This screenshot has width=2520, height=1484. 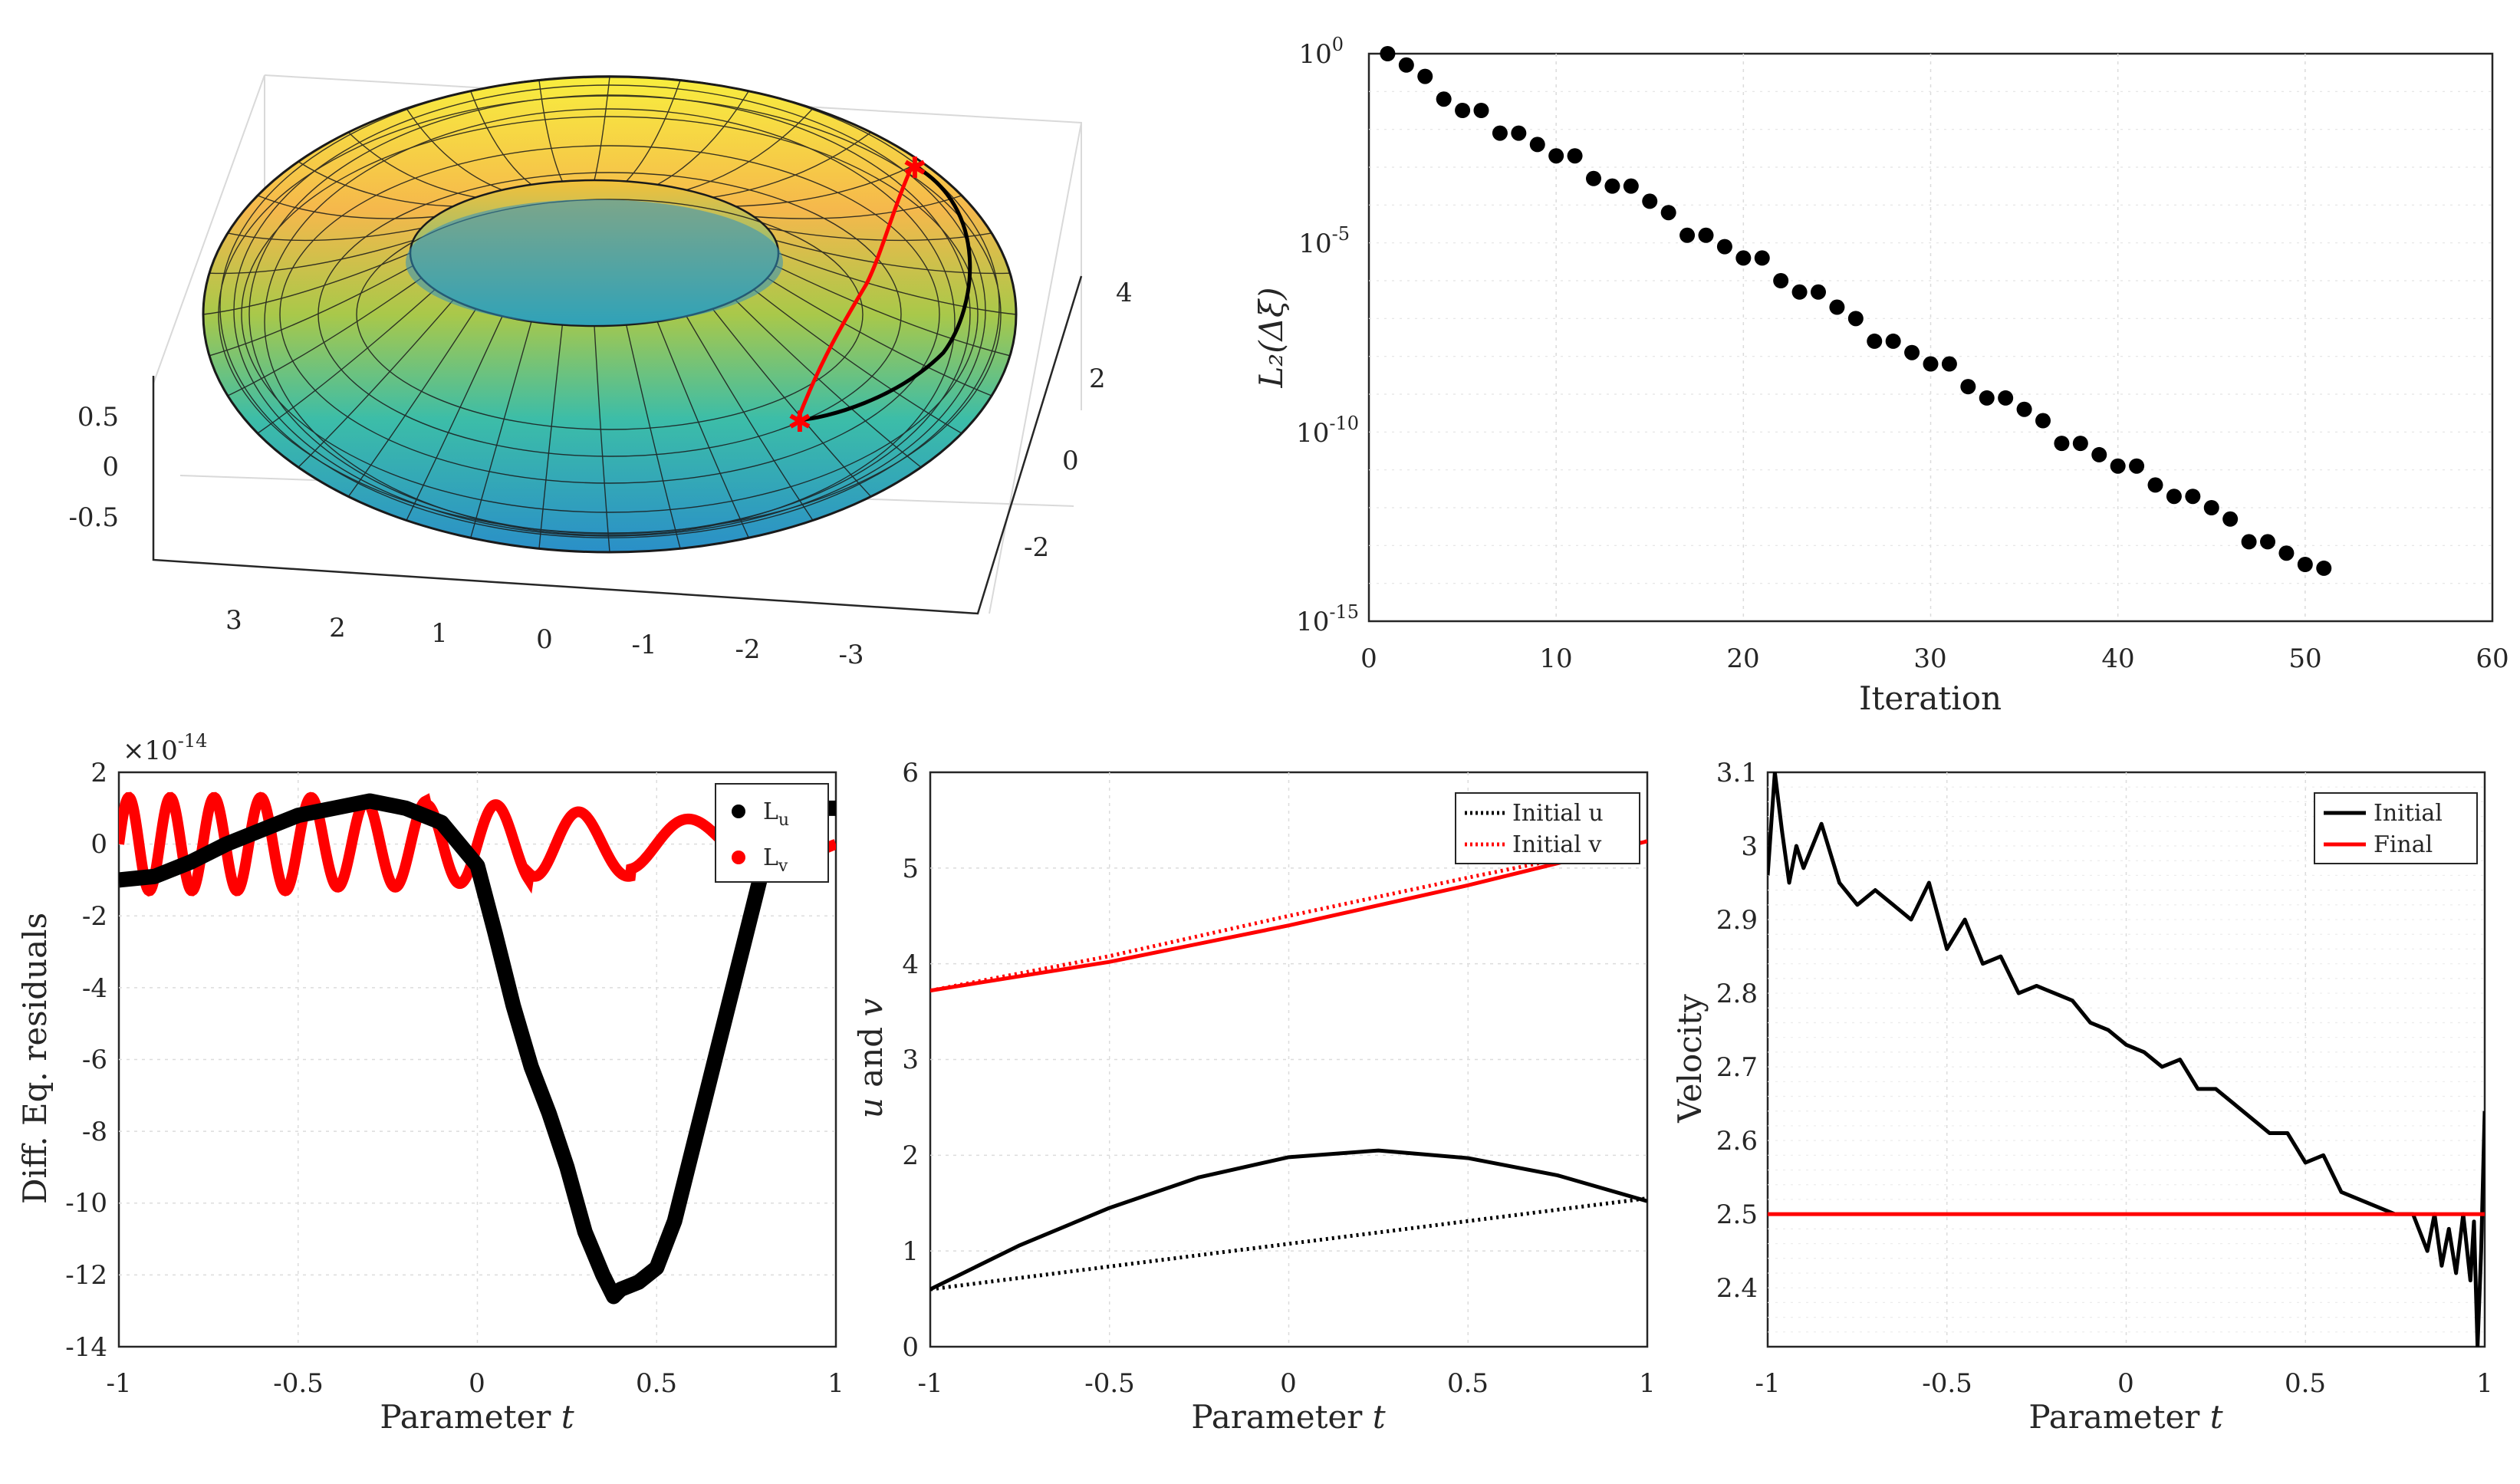 What do you see at coordinates (1690, 1059) in the screenshot?
I see `vel-y-label: Velocity` at bounding box center [1690, 1059].